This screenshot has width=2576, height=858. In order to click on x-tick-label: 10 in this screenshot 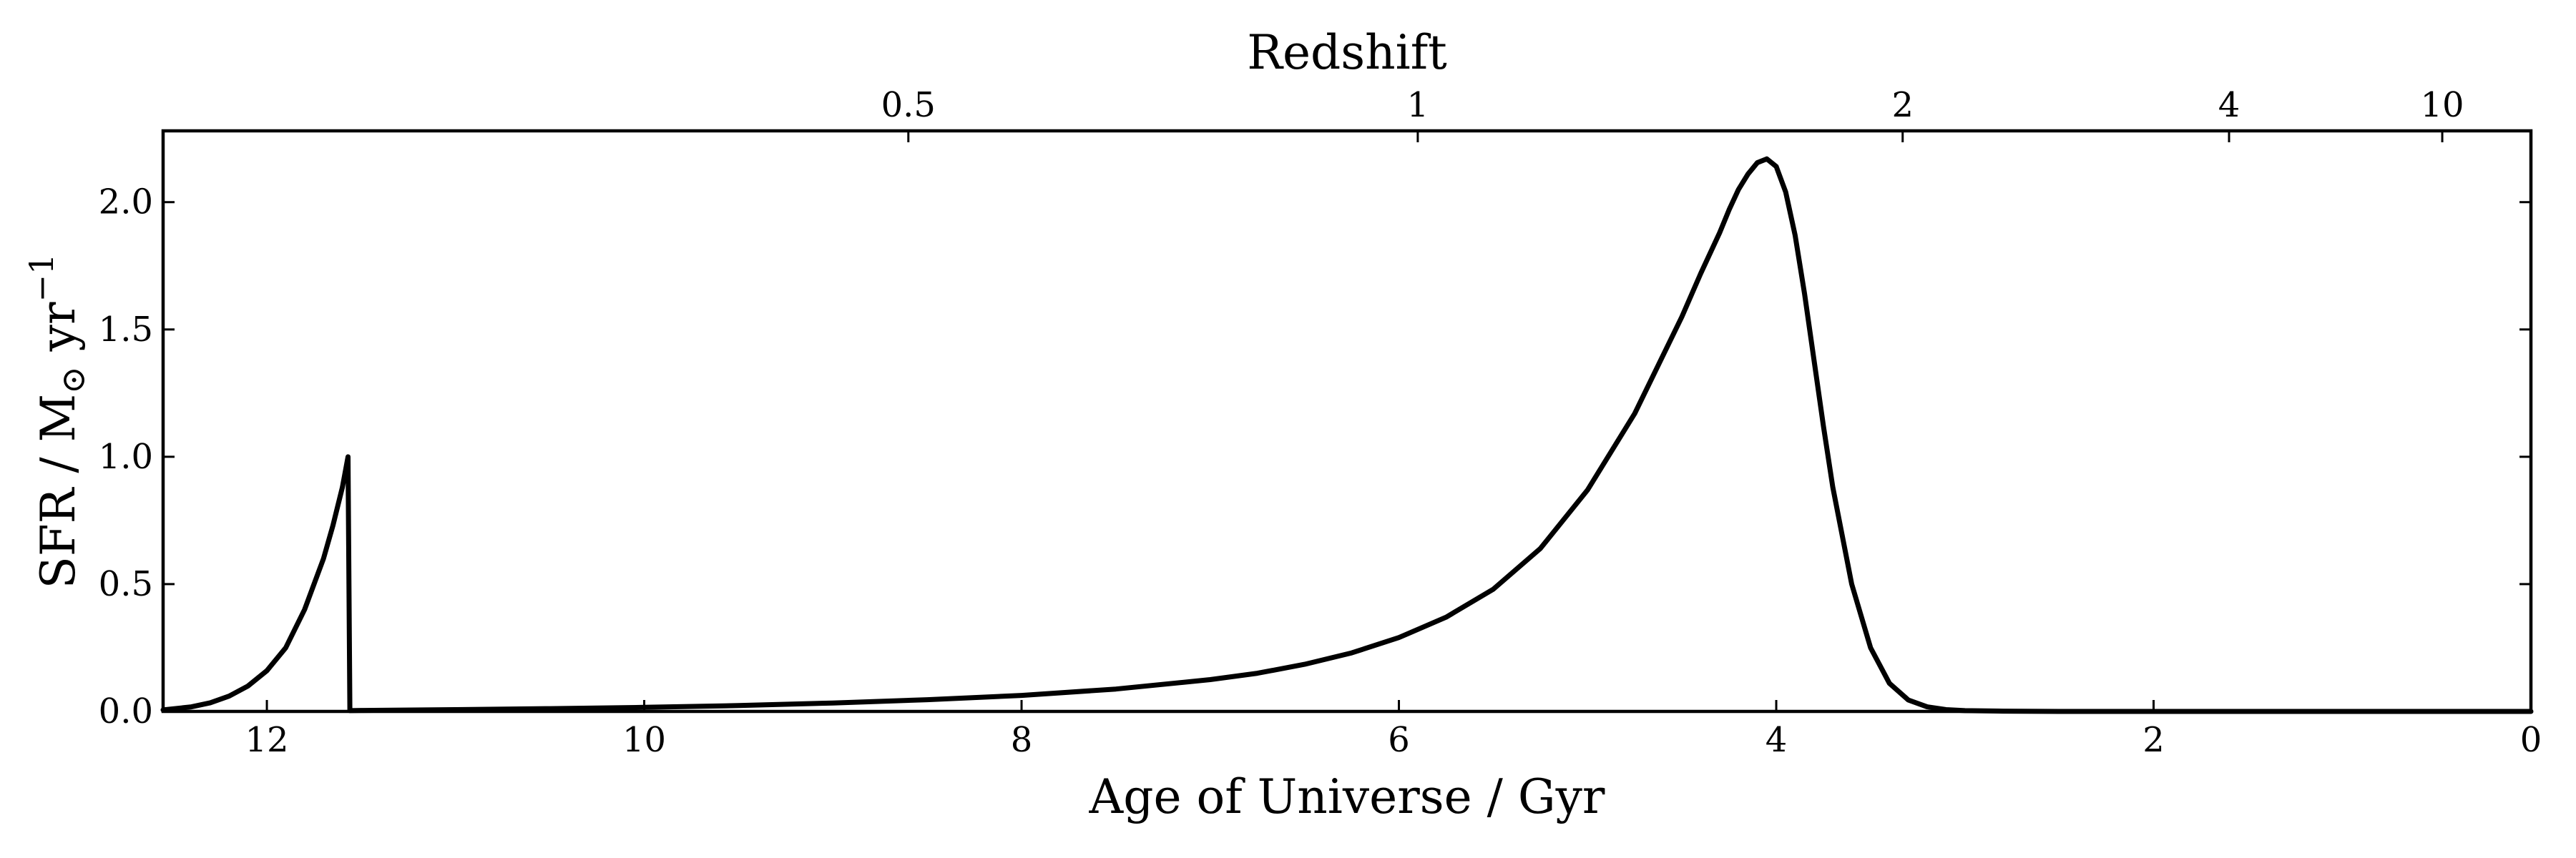, I will do `click(644, 740)`.